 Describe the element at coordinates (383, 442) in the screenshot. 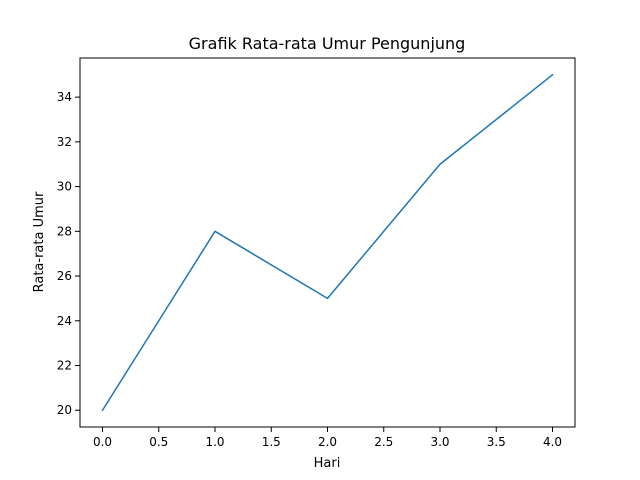

I see `x-tick-label: 2.5` at that location.